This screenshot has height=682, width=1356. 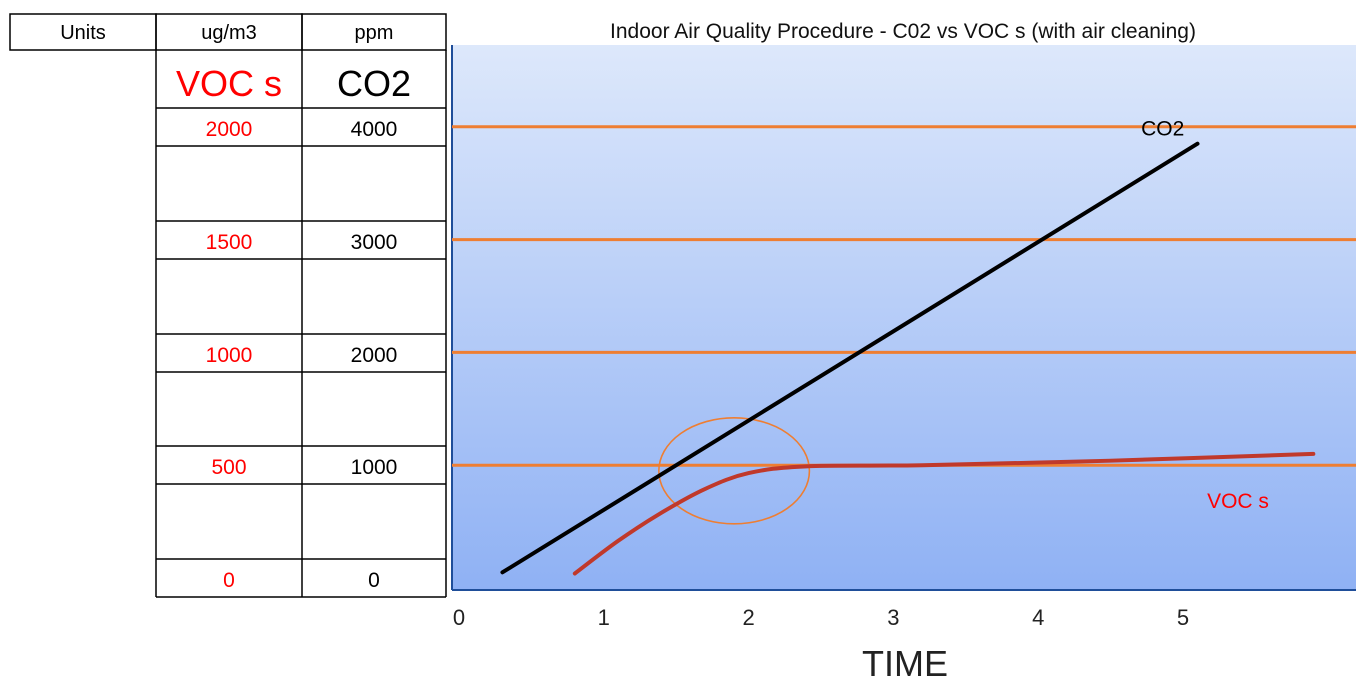 What do you see at coordinates (374, 242) in the screenshot?
I see `co2-value-3000: 3000` at bounding box center [374, 242].